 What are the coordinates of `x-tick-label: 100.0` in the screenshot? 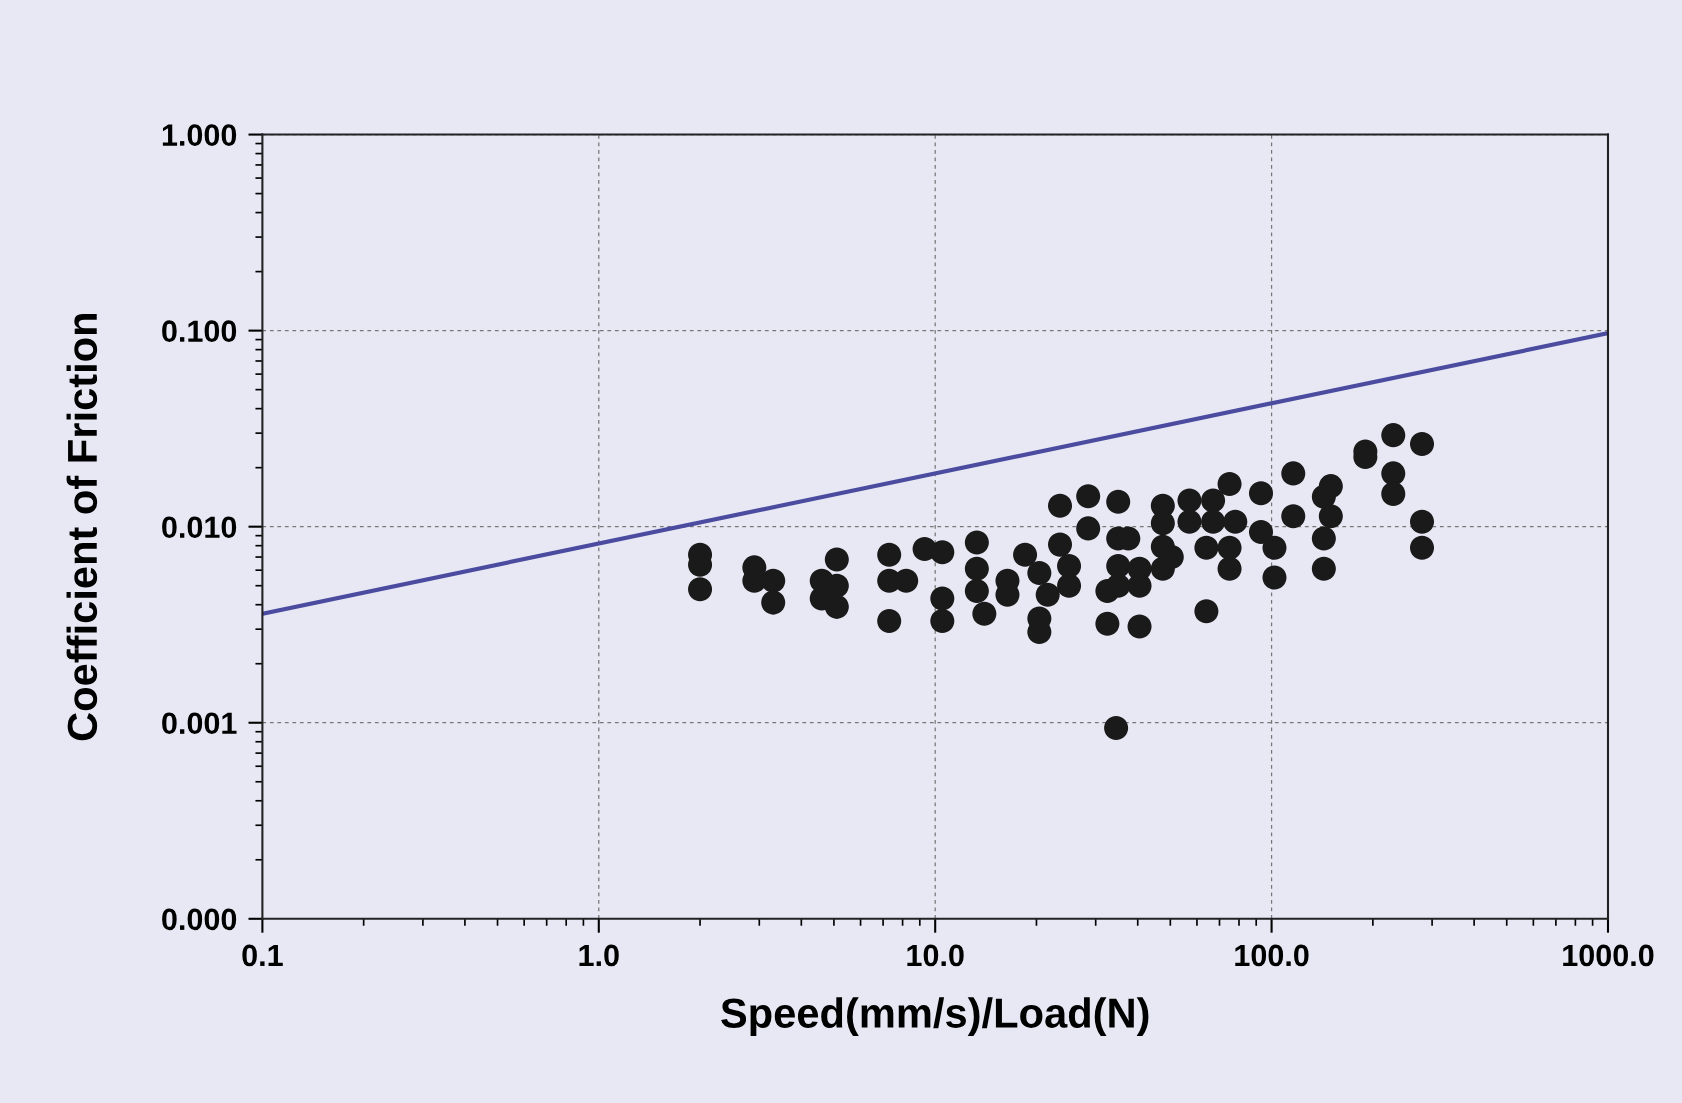 It's located at (1272, 955).